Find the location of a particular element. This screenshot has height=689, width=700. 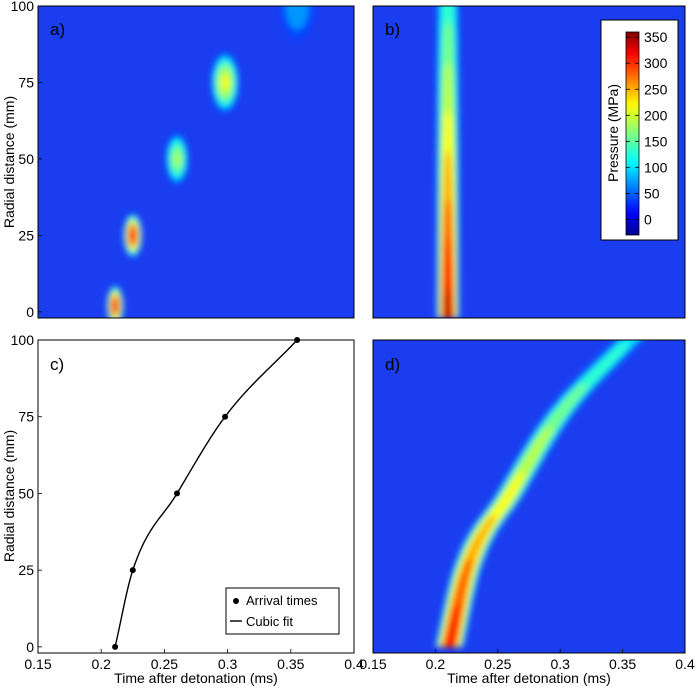

legend-box is located at coordinates (282, 611).